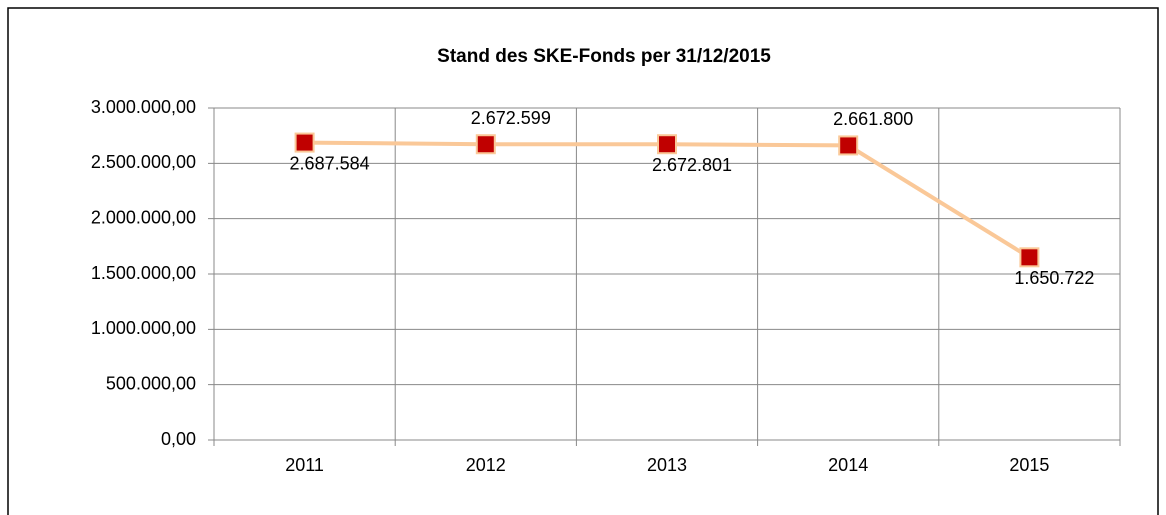 This screenshot has width=1166, height=515. What do you see at coordinates (143, 328) in the screenshot?
I see `y-tick-label: 1.000.000,00` at bounding box center [143, 328].